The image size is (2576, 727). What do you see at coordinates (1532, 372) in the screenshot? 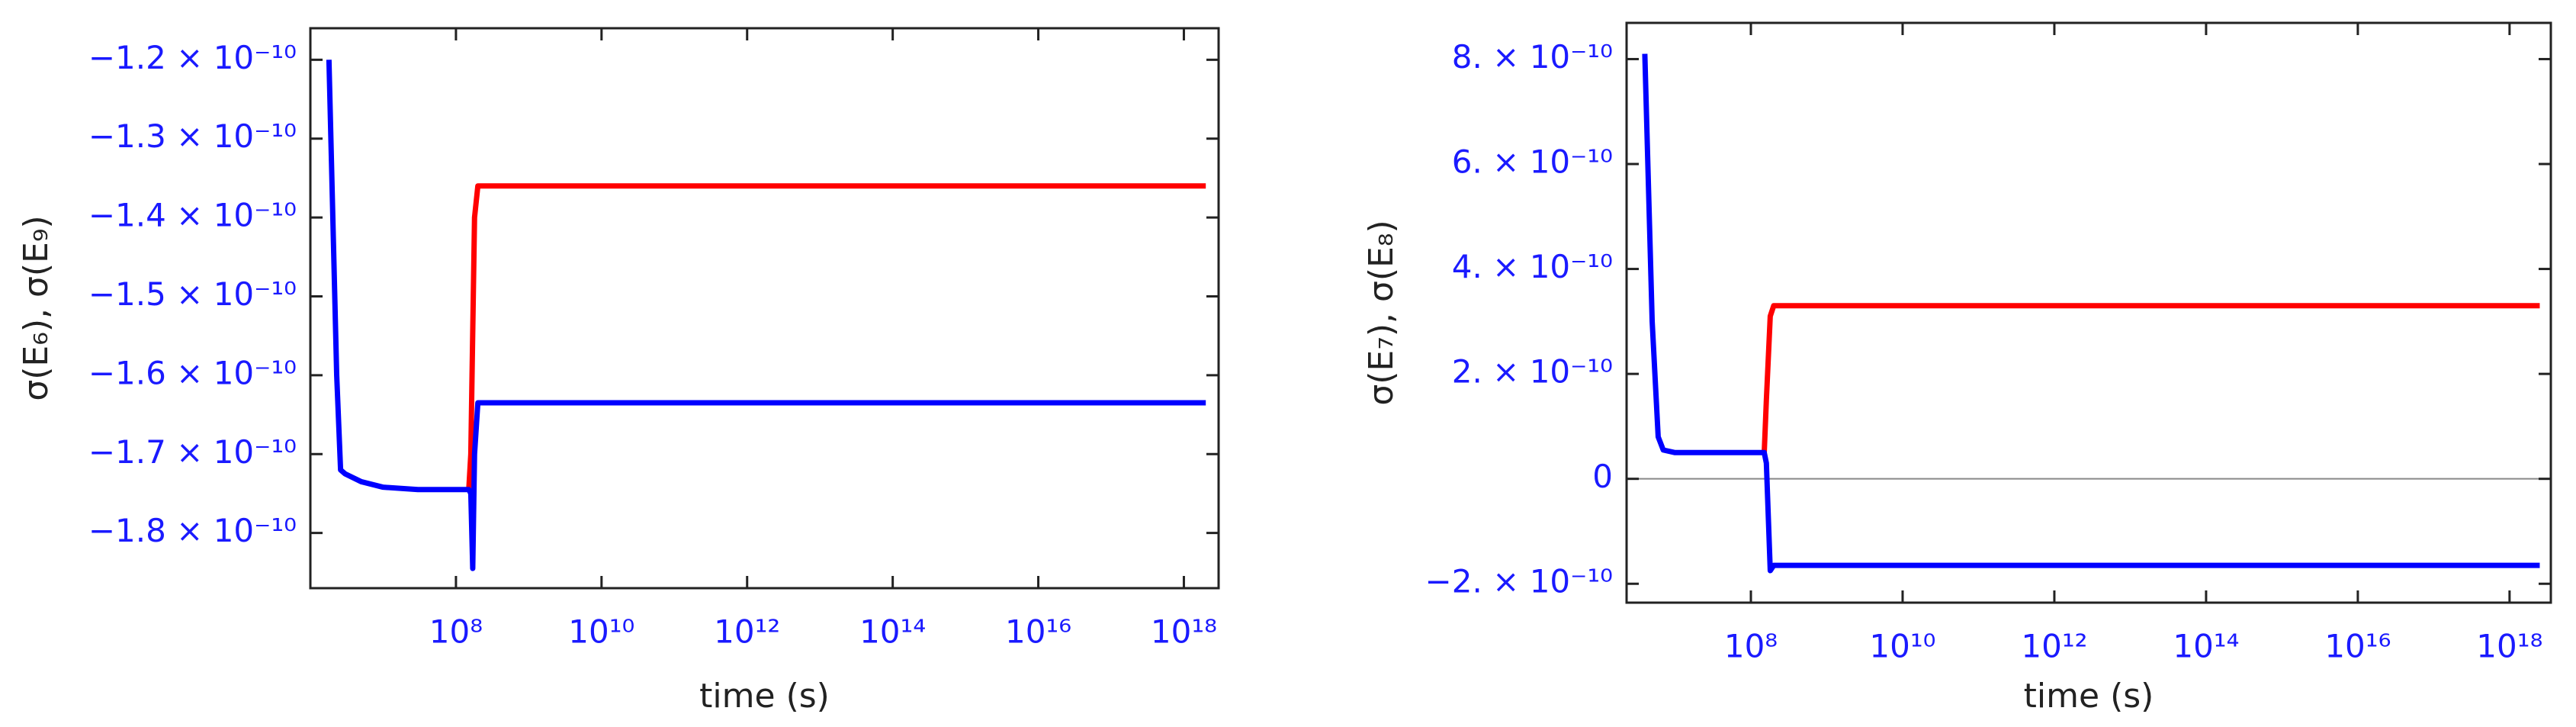
I see `y-tick-label: 2. × 10⁻¹⁰` at bounding box center [1532, 372].